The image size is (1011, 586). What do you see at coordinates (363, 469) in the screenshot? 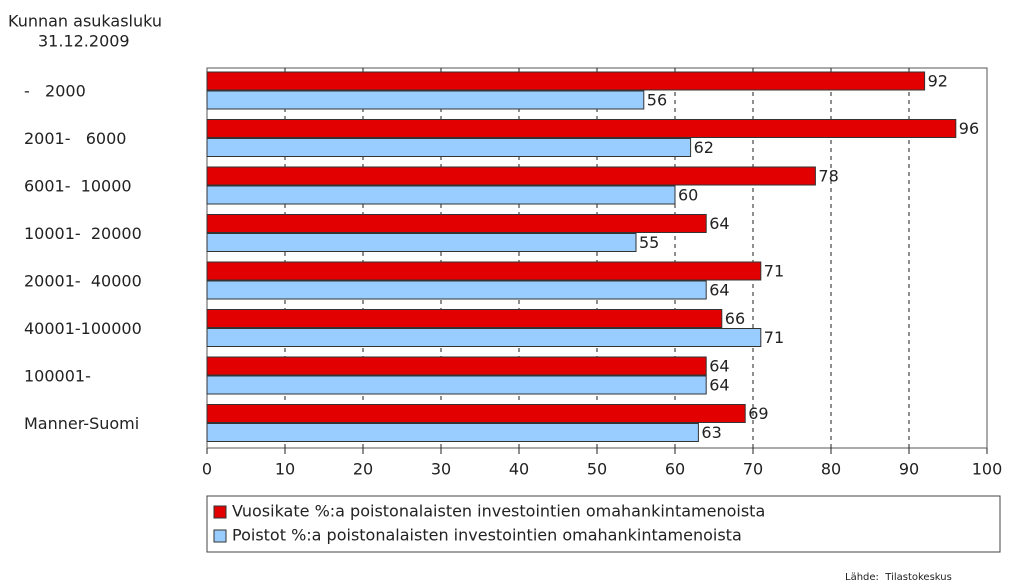
I see `x-tick-label: 20` at bounding box center [363, 469].